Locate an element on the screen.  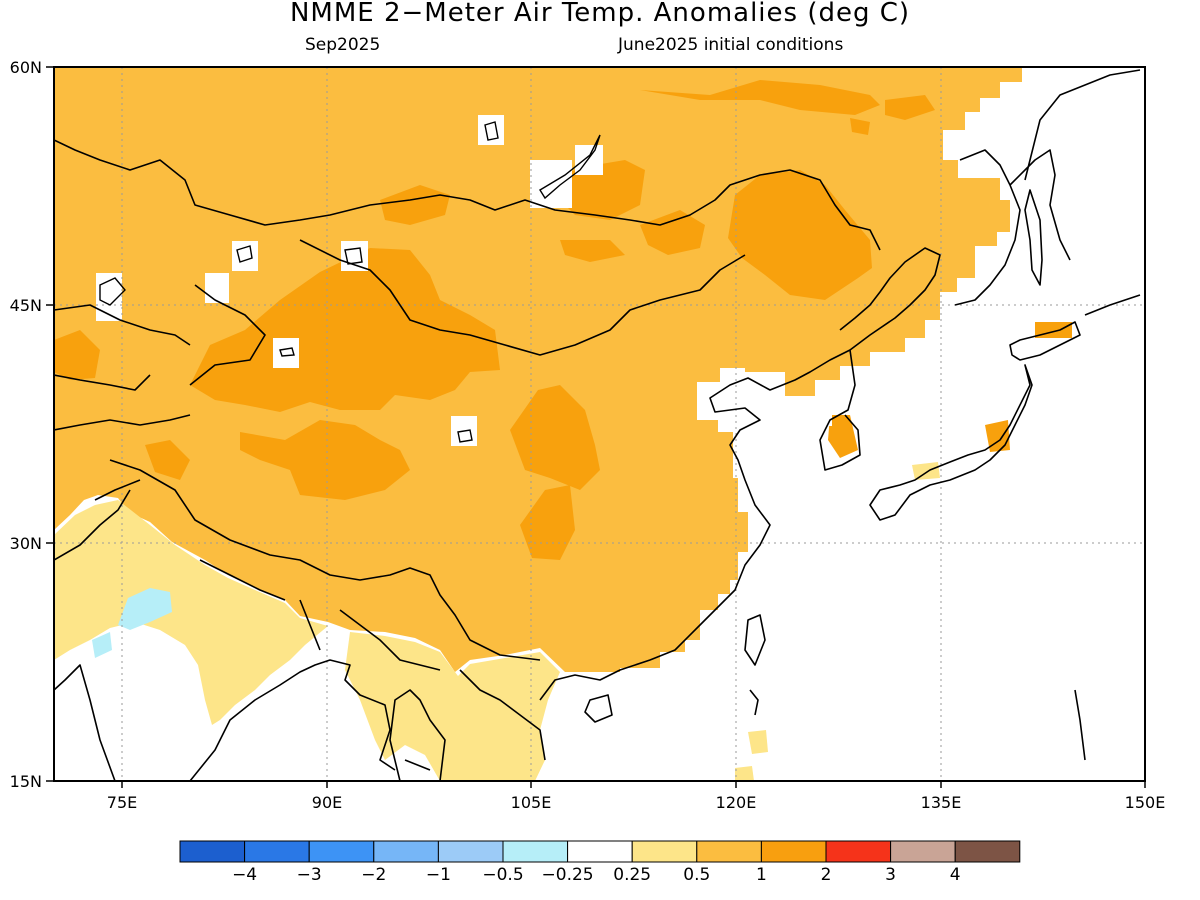
border-pakistan is located at coordinates (97, 520).